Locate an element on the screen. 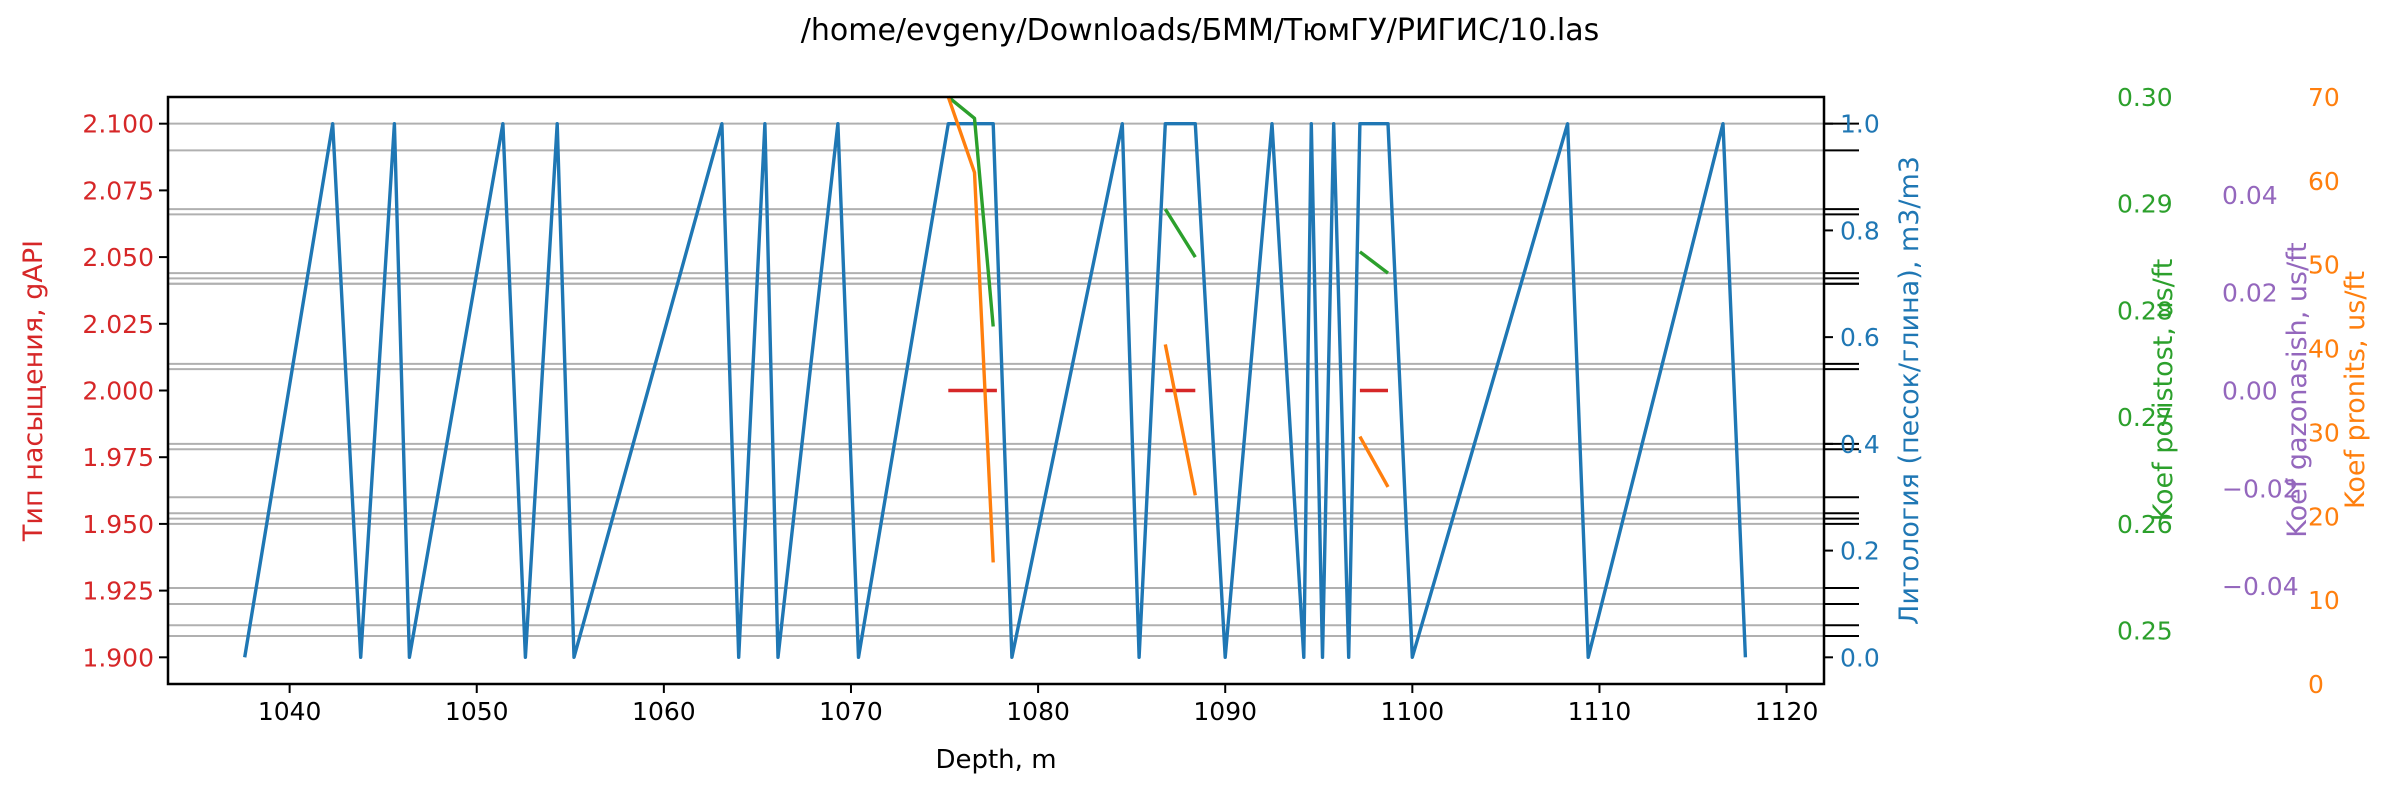 This screenshot has width=2400, height=804. y-tick-label-lithology: 0.0 is located at coordinates (1860, 657).